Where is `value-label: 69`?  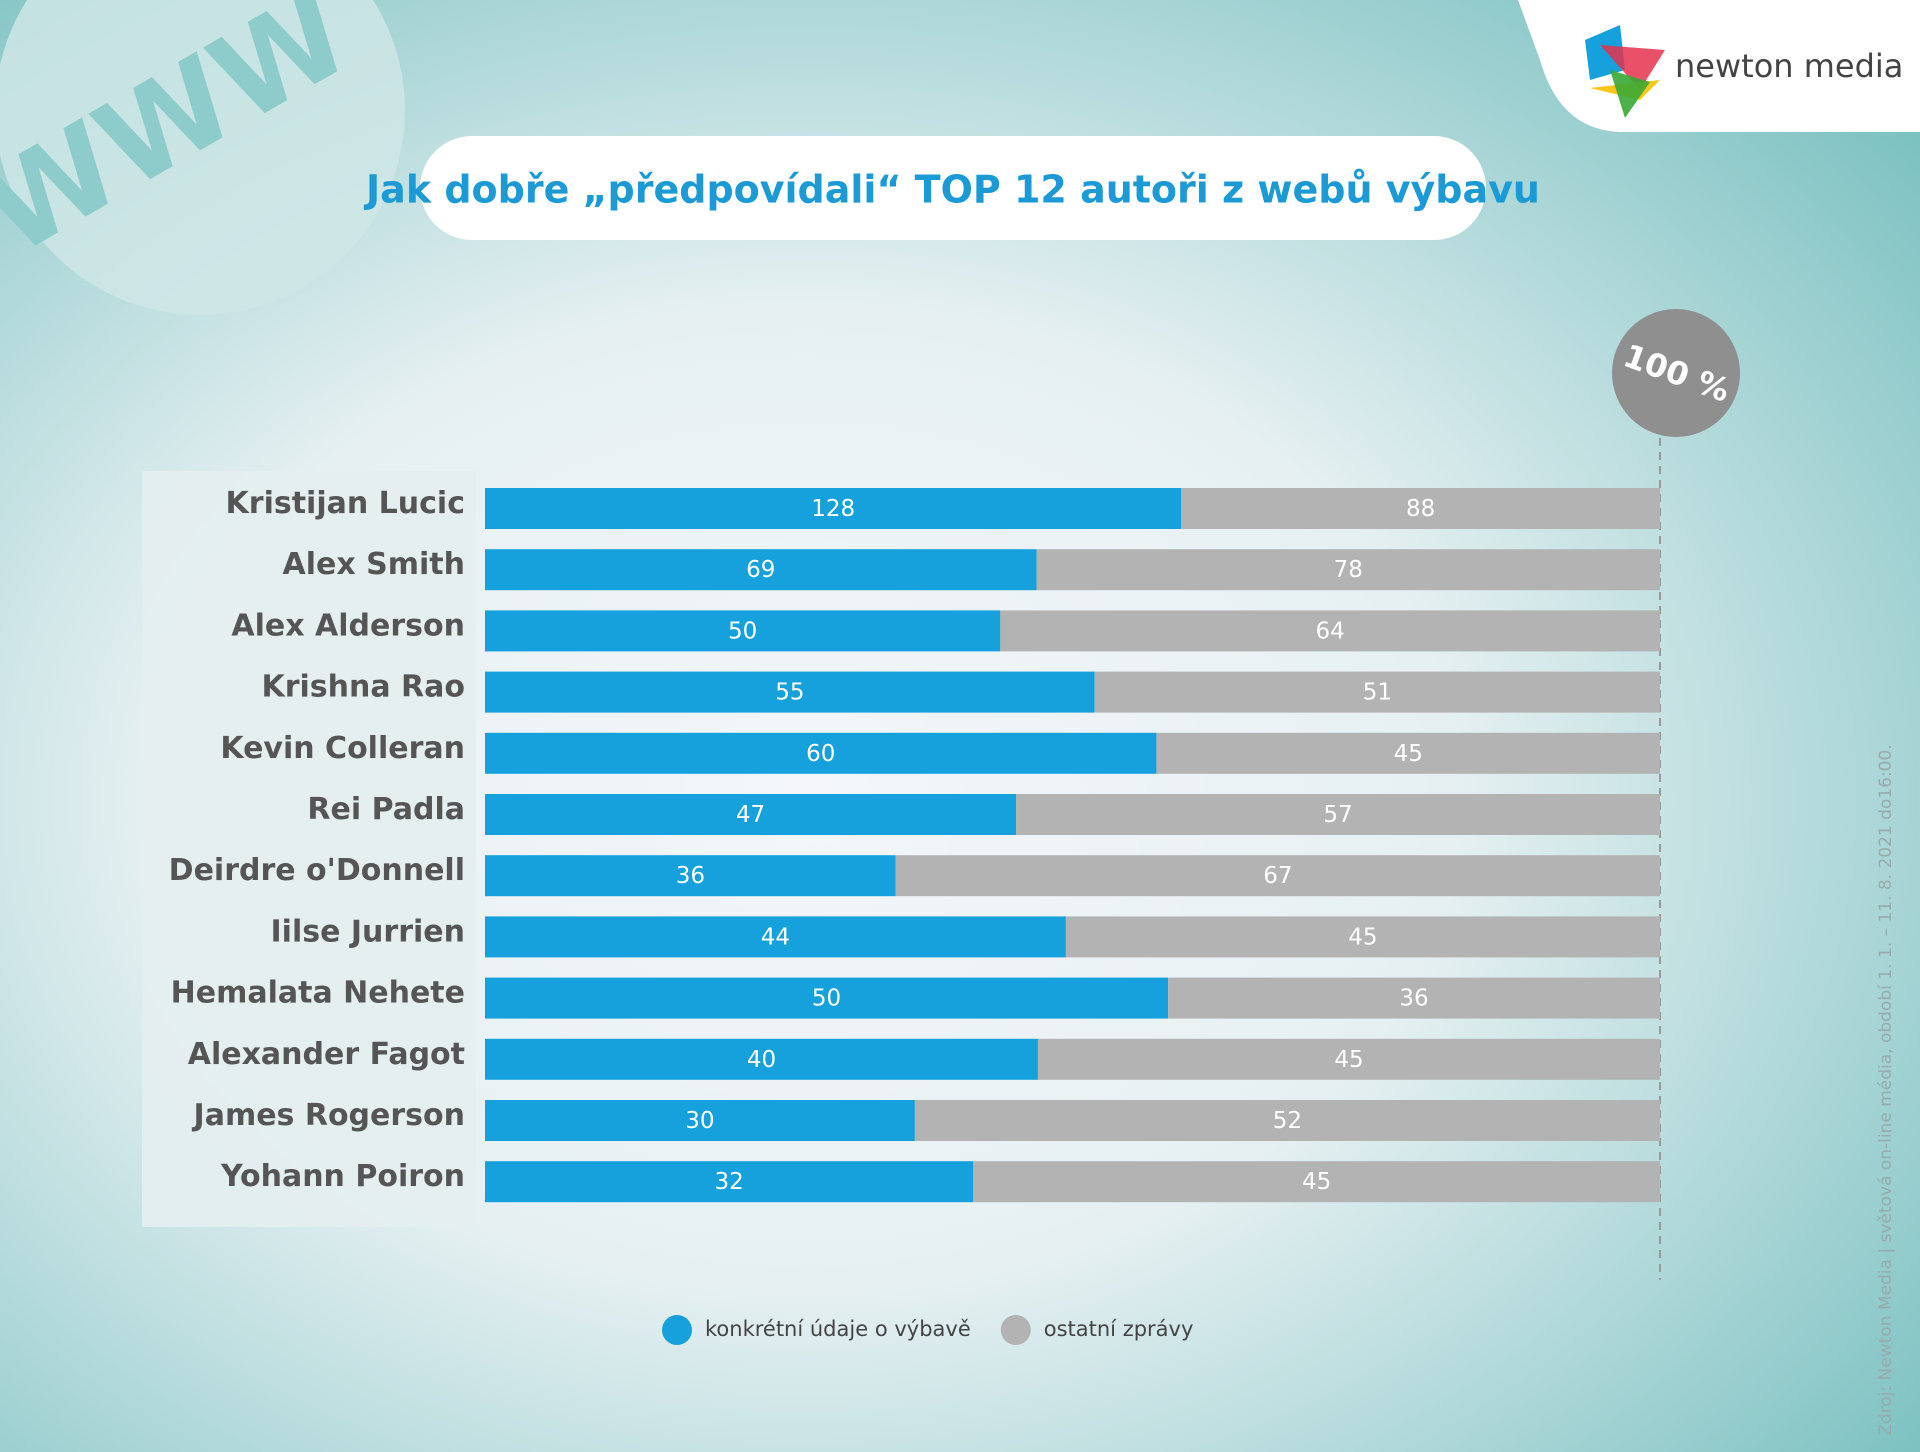
value-label: 69 is located at coordinates (760, 570).